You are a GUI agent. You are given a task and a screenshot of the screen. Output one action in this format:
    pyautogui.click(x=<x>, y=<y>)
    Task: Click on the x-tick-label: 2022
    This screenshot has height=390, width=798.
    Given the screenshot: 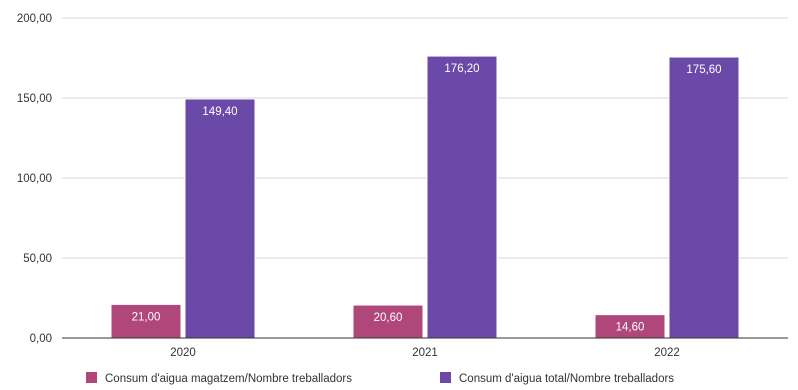 What is the action you would take?
    pyautogui.click(x=667, y=353)
    